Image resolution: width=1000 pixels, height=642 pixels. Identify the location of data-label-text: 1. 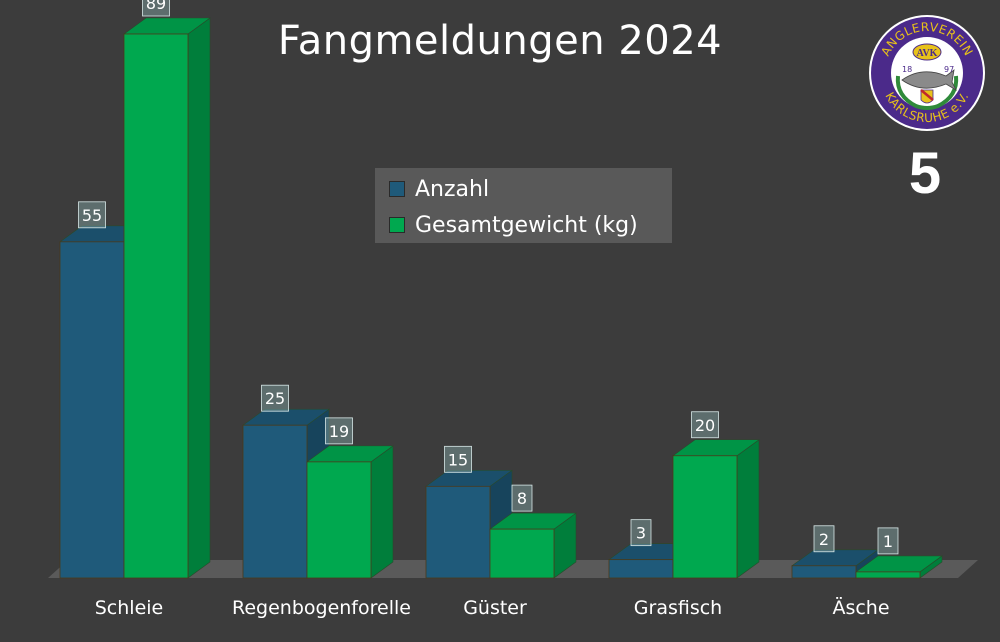
(888, 541).